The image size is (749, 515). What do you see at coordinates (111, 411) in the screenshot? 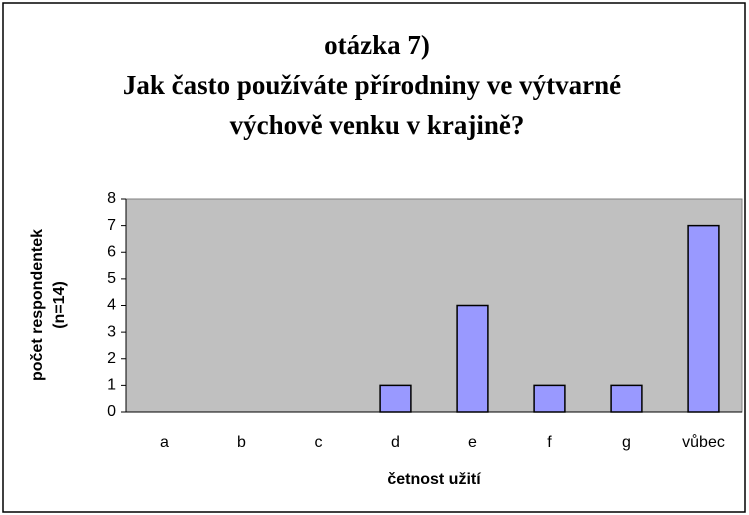
I see `y-tick-label: 0` at bounding box center [111, 411].